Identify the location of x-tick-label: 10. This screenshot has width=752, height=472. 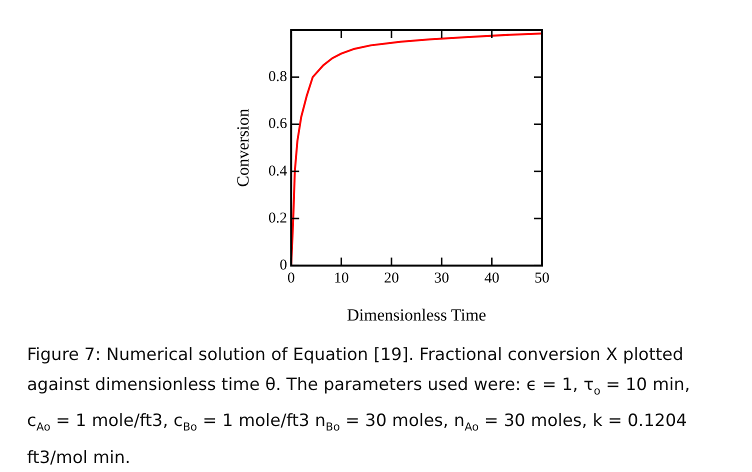
(341, 278).